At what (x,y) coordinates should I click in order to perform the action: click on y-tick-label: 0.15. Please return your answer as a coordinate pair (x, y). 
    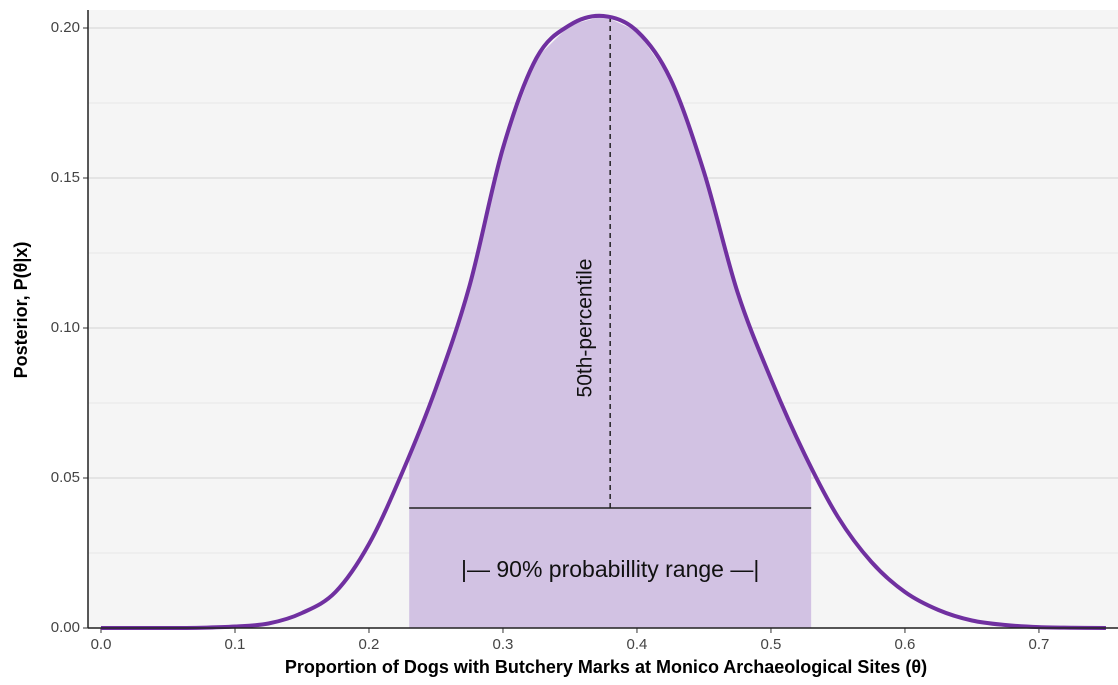
    Looking at the image, I should click on (65, 177).